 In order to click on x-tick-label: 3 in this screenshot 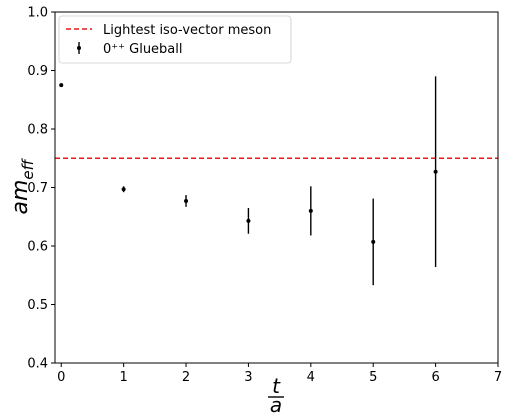, I will do `click(248, 377)`.